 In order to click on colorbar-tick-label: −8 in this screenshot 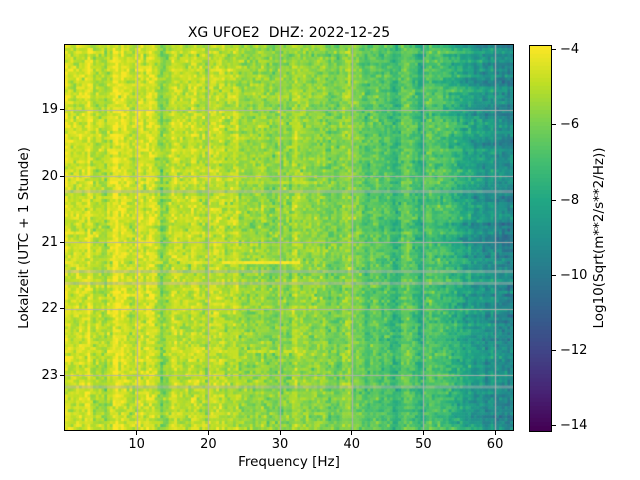, I will do `click(570, 200)`.